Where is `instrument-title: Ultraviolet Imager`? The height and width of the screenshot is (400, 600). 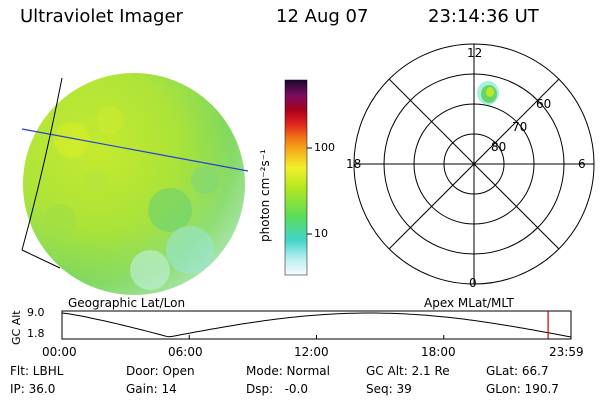
instrument-title: Ultraviolet Imager is located at coordinates (101, 16).